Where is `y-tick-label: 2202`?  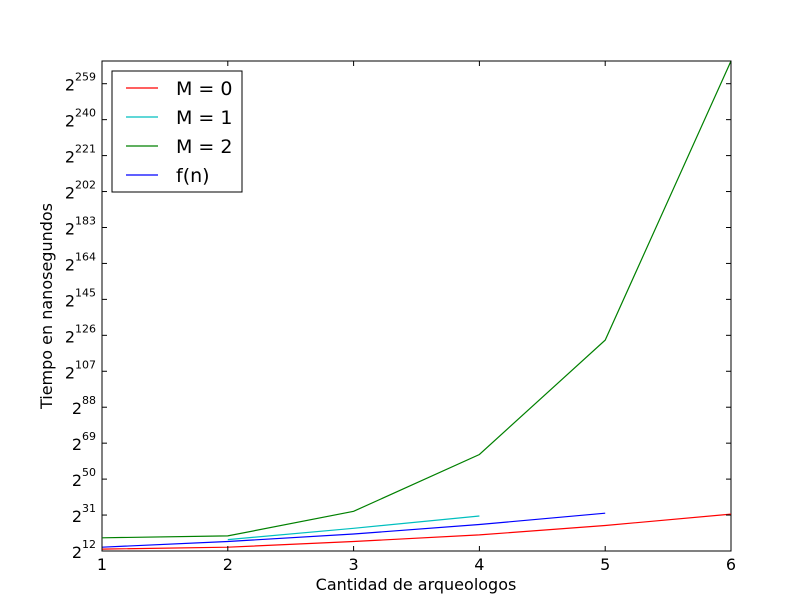 y-tick-label: 2202 is located at coordinates (80, 191).